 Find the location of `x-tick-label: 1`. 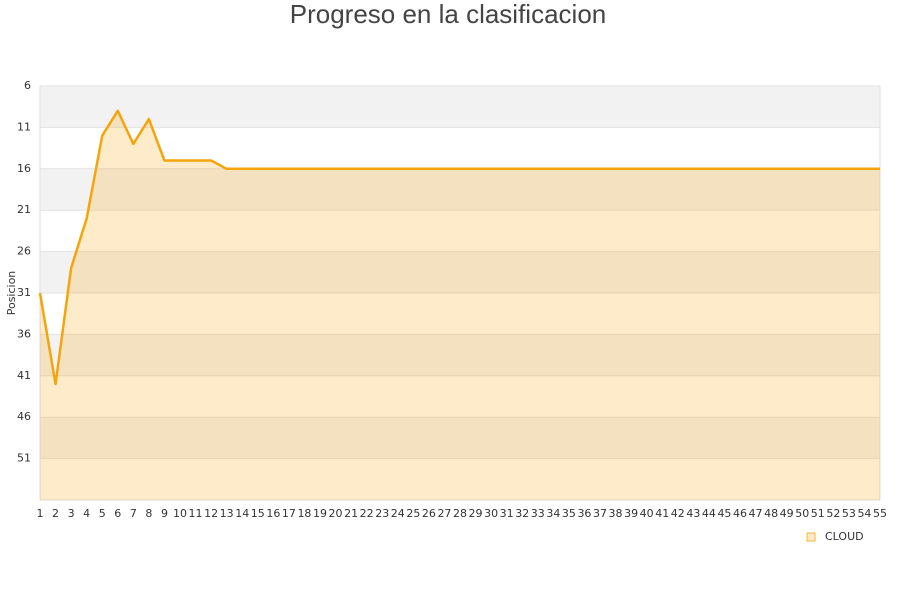

x-tick-label: 1 is located at coordinates (40, 513).